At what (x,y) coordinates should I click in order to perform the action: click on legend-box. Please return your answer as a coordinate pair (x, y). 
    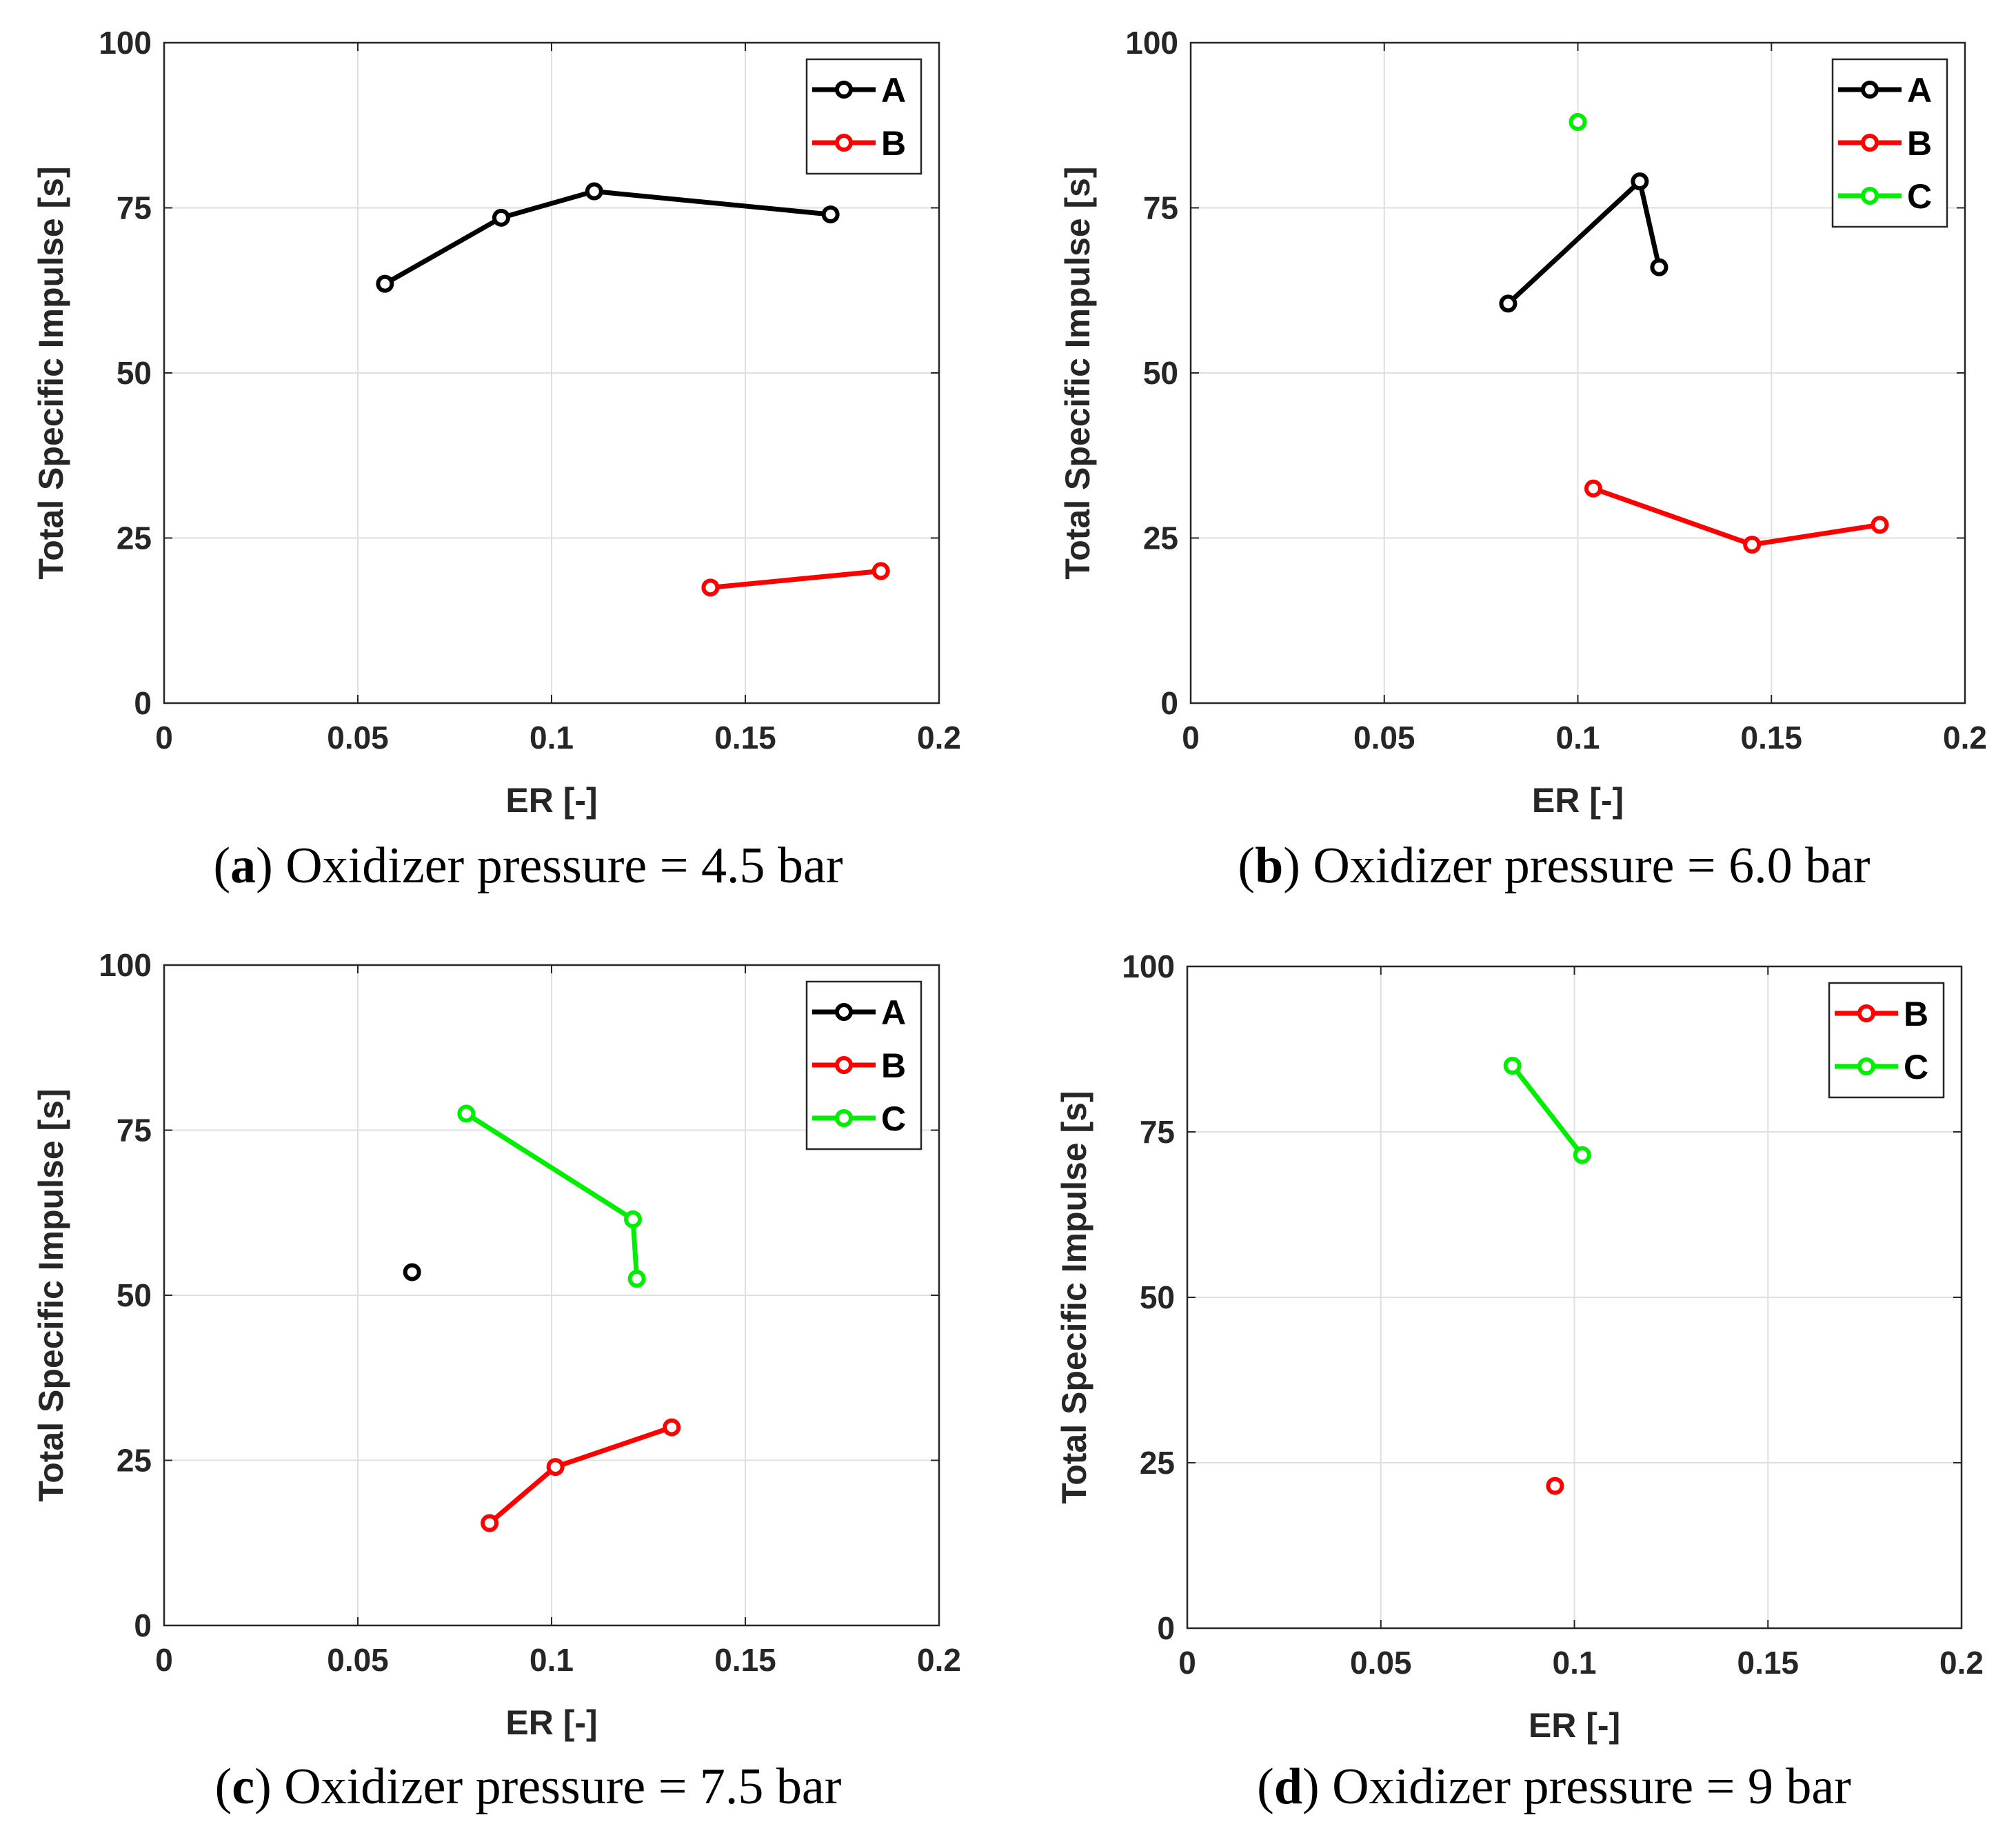
    Looking at the image, I should click on (1886, 1040).